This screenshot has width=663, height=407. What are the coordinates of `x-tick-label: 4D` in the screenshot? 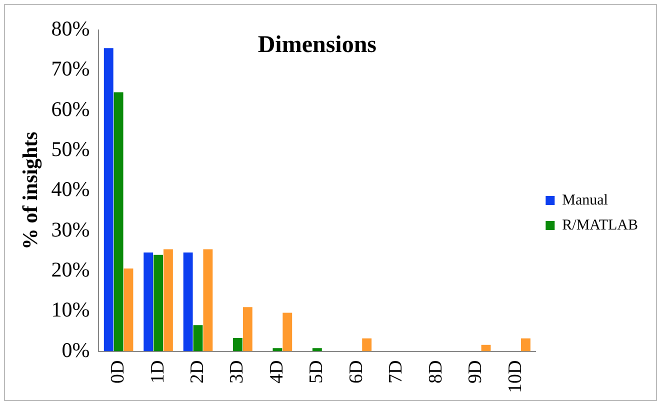 It's located at (277, 372).